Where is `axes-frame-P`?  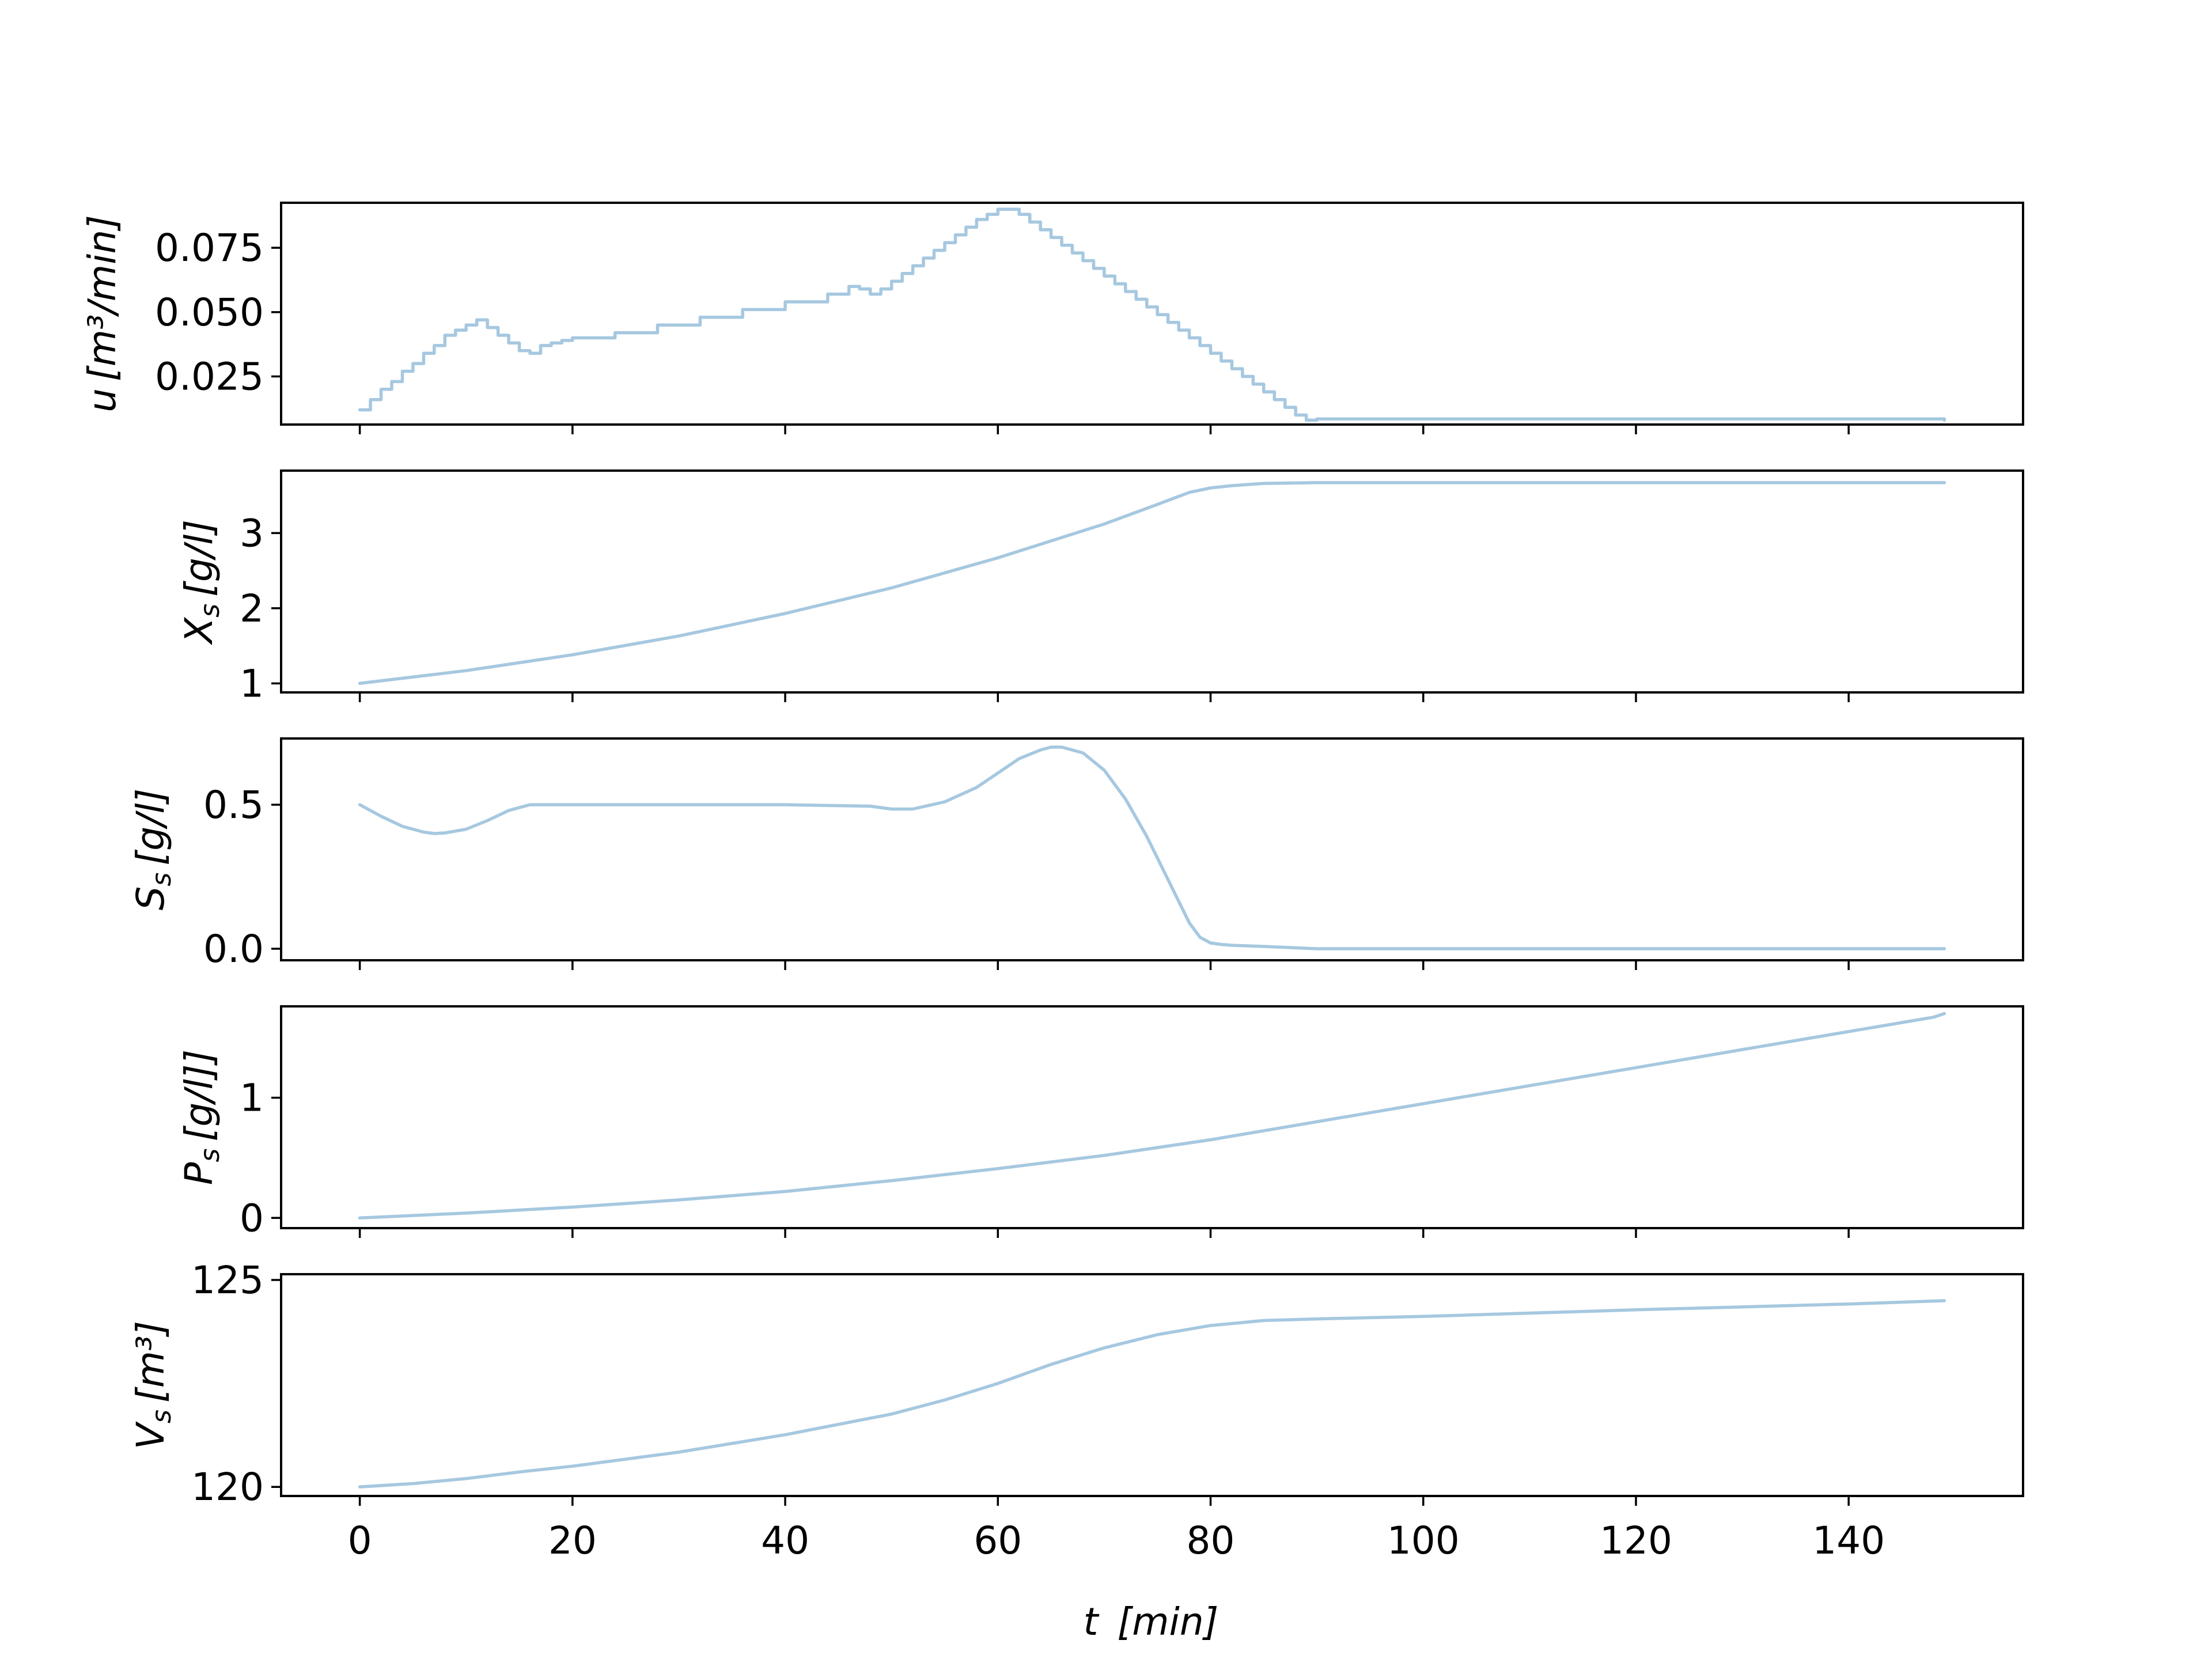 axes-frame-P is located at coordinates (1152, 1117).